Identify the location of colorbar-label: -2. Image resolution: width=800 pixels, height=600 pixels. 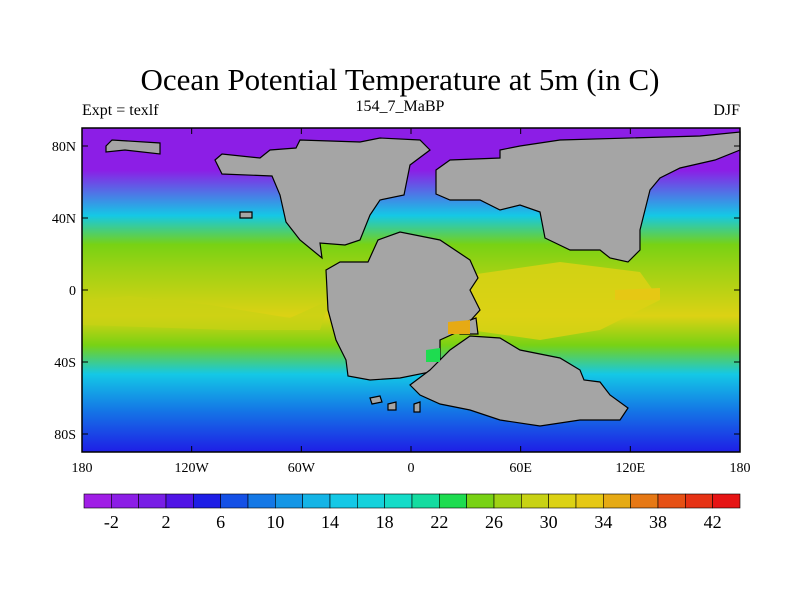
(111, 522).